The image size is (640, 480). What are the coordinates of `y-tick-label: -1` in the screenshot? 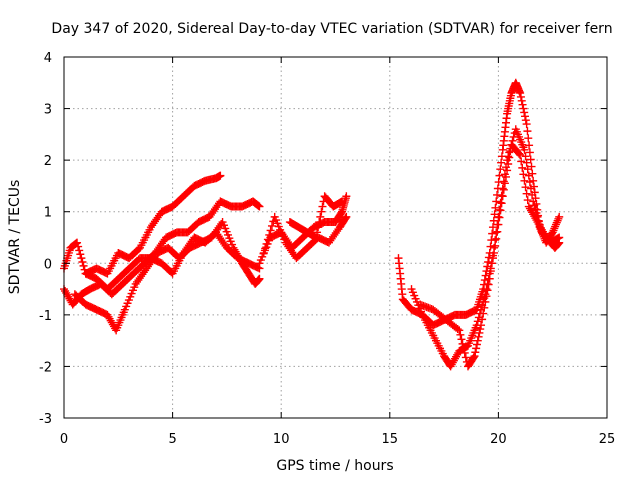 It's located at (45, 316).